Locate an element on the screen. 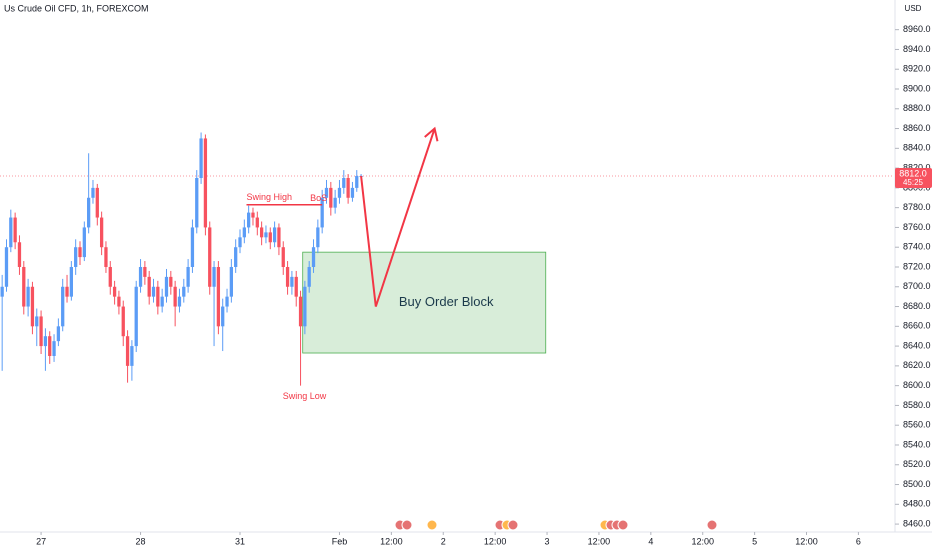  y-tick-label: 8840.0 is located at coordinates (917, 148).